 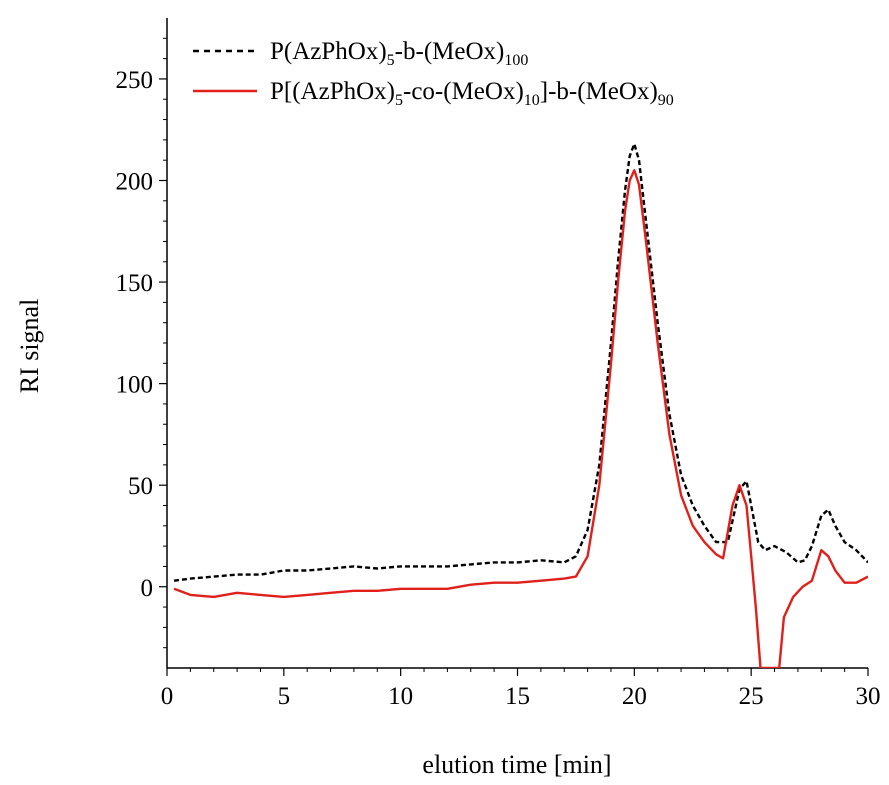 I want to click on x-tick-label: 15, so click(x=517, y=696).